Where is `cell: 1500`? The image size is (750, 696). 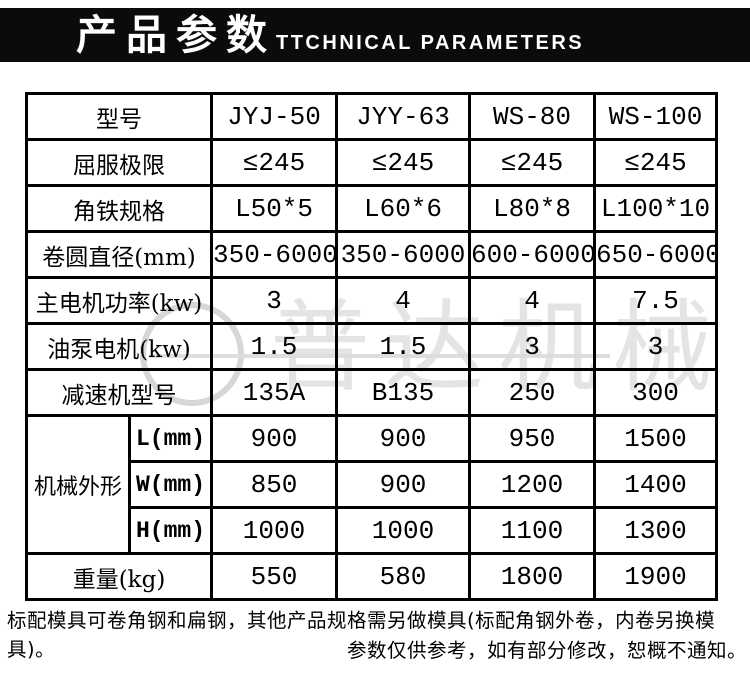
cell: 1500 is located at coordinates (655, 438).